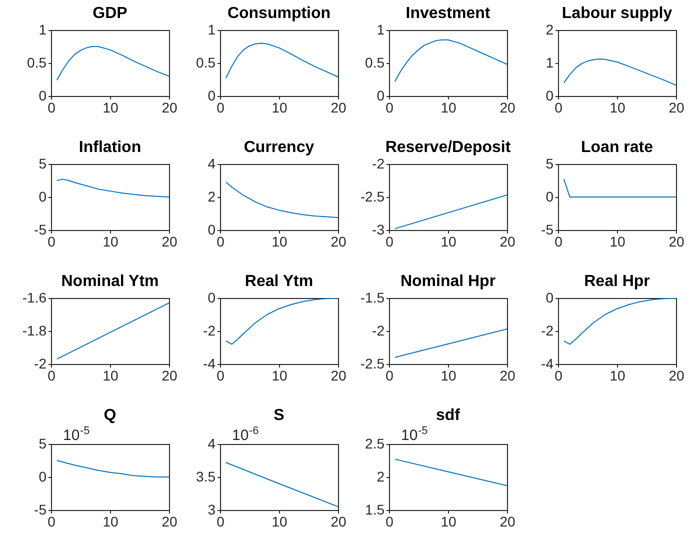 The image size is (694, 548). Describe the element at coordinates (617, 281) in the screenshot. I see `chart-title: Real Hpr` at that location.